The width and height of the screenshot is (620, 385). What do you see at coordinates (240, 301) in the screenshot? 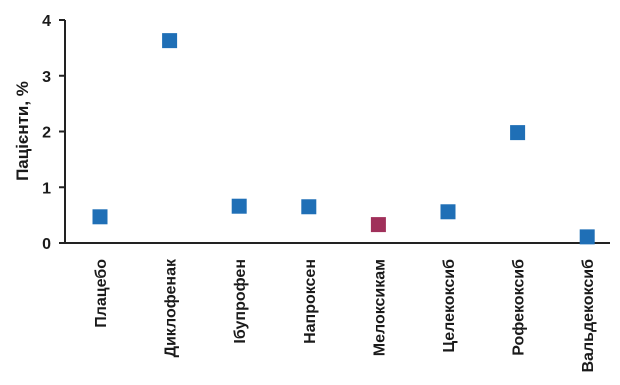
I see `x-category-label: Ібупрофен` at bounding box center [240, 301].